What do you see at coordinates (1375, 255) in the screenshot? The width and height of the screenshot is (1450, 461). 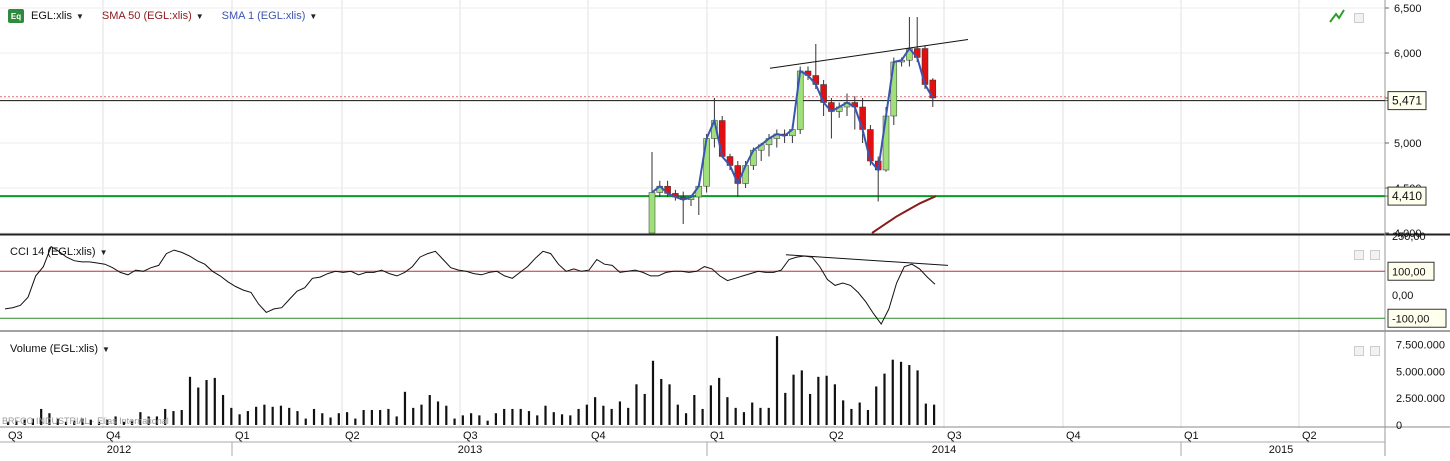 I see `cci-pane-close-icon` at bounding box center [1375, 255].